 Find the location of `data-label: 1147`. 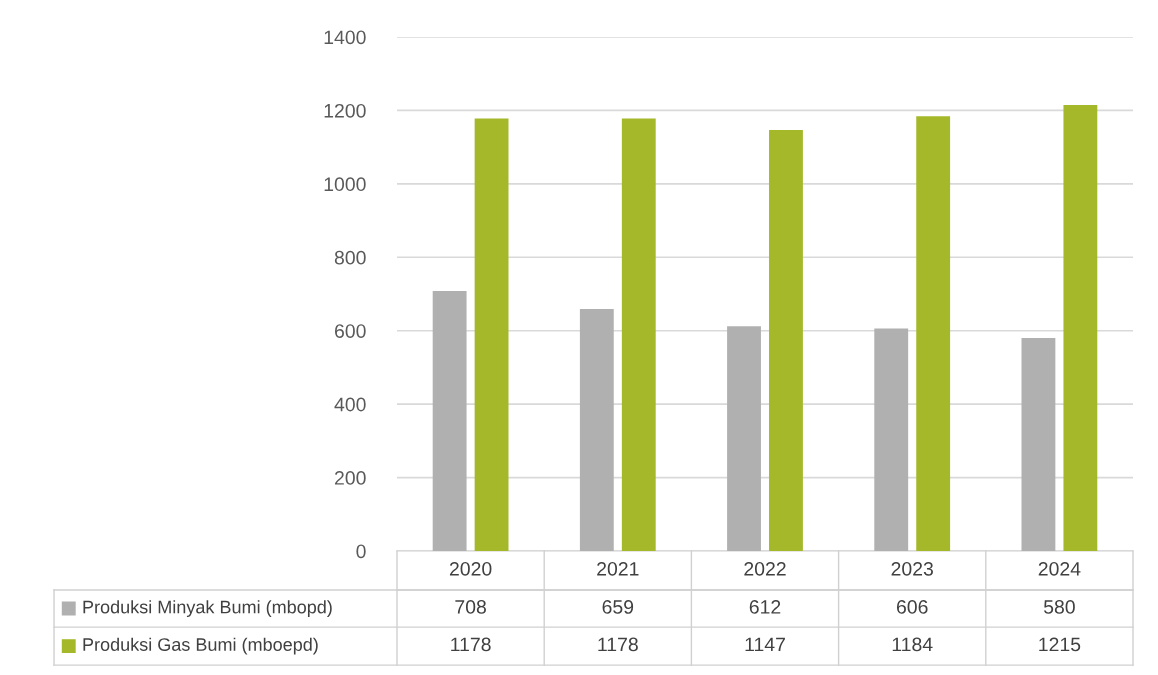

data-label: 1147 is located at coordinates (765, 644).